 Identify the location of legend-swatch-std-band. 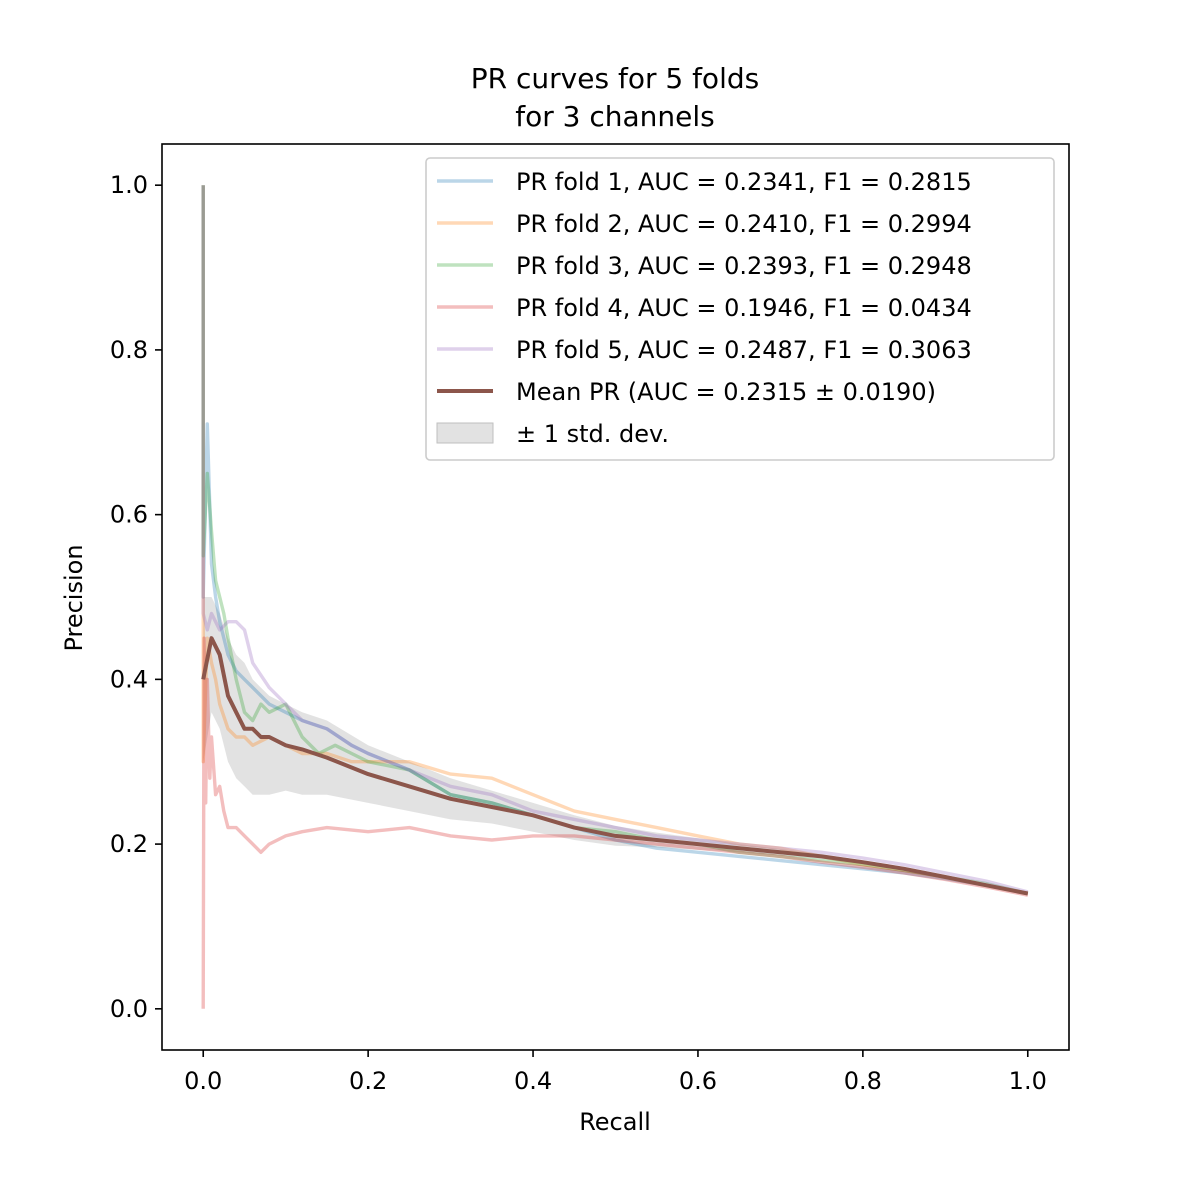
(465, 433).